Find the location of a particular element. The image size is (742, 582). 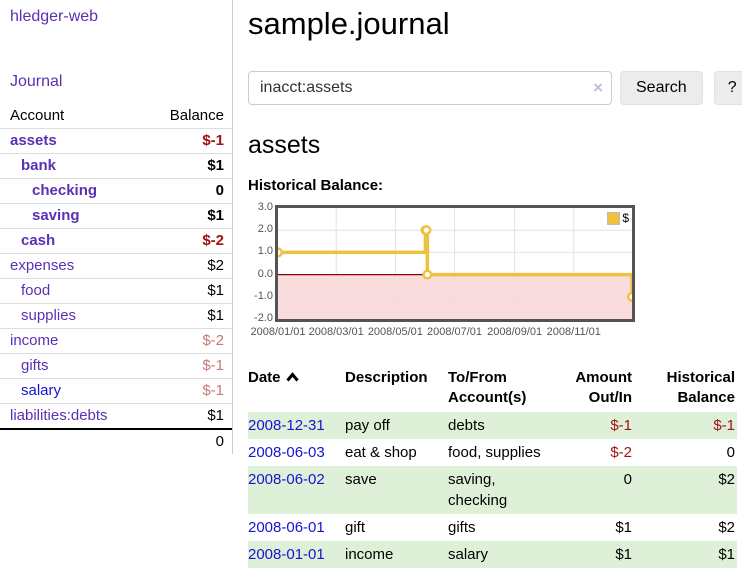

cell-date: 2008-06-02 is located at coordinates (296, 490).